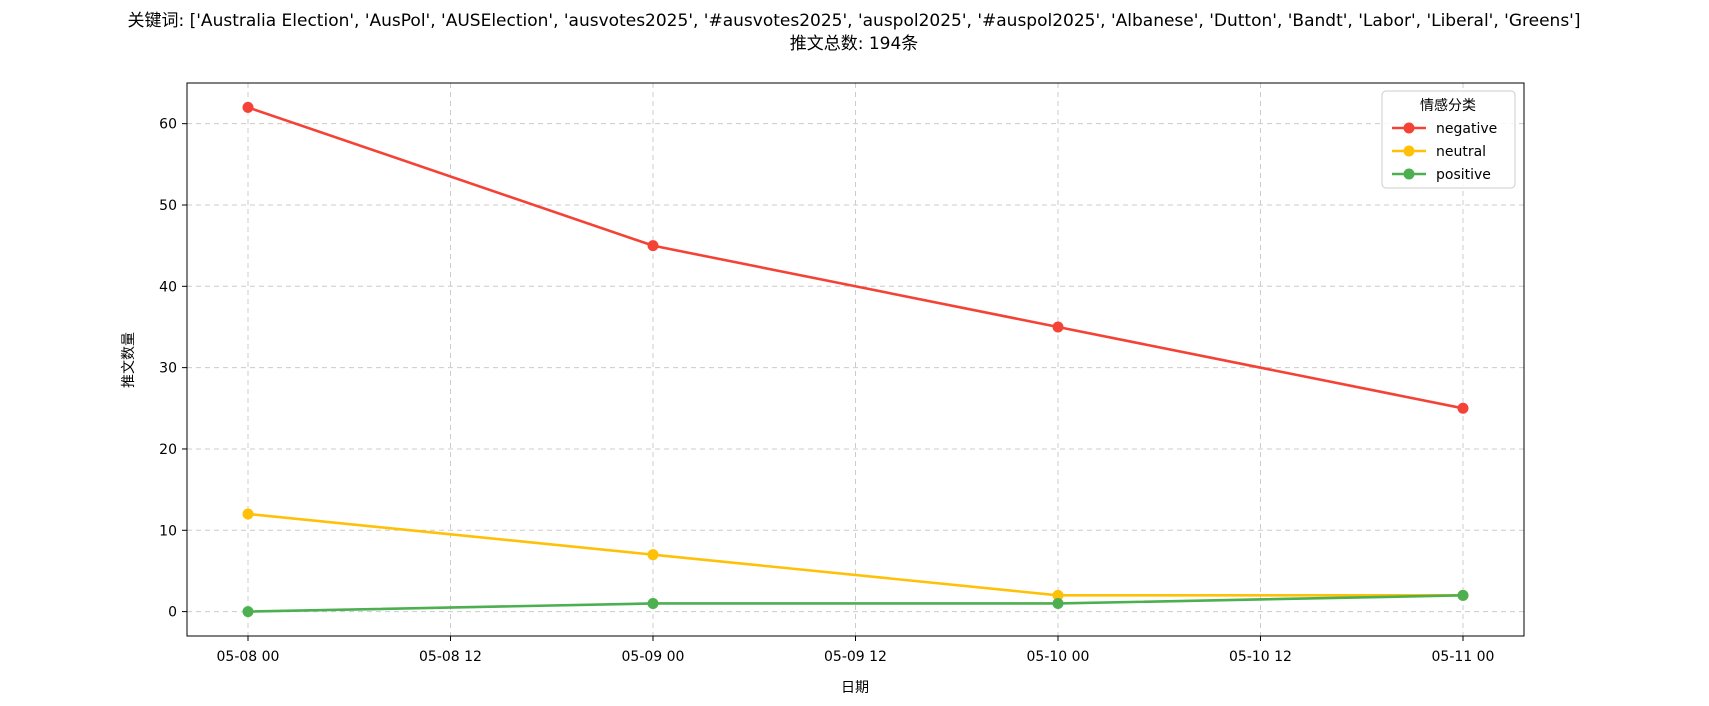 Image resolution: width=1709 pixels, height=706 pixels. Describe the element at coordinates (1409, 128) in the screenshot. I see `legend-marker-negative` at that location.